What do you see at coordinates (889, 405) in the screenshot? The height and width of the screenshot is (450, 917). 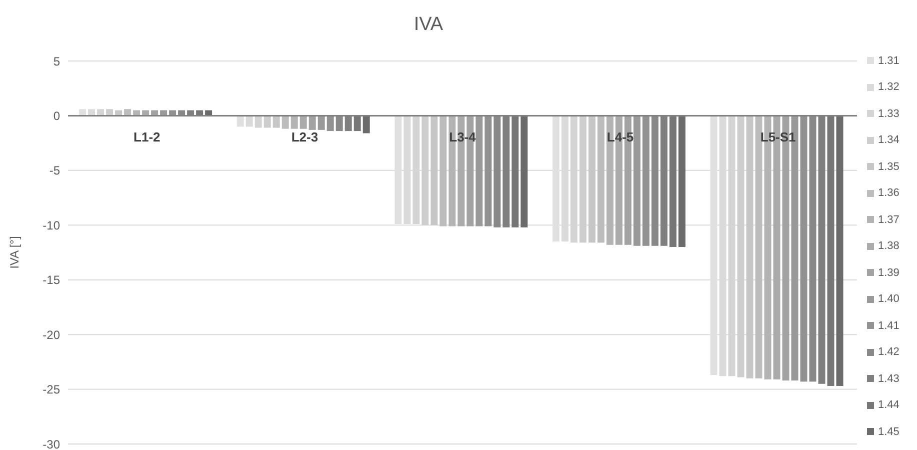 I see `legend-label: 1.44` at bounding box center [889, 405].